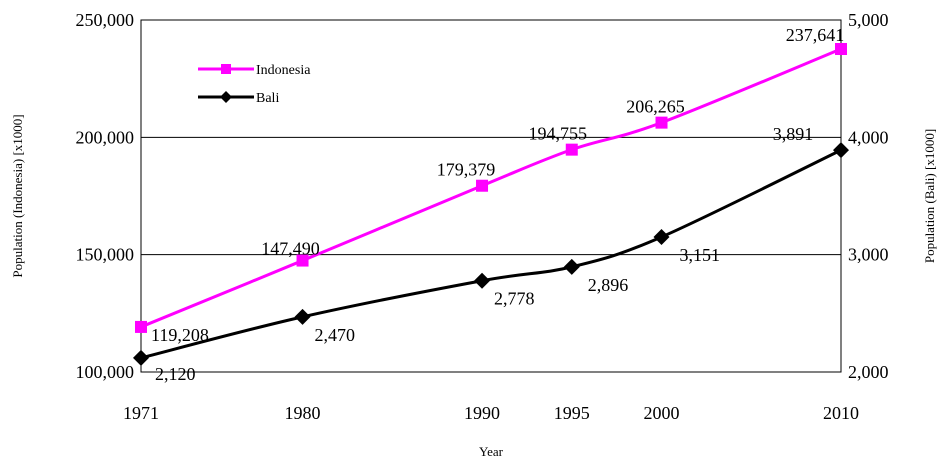  Describe the element at coordinates (254, 70) in the screenshot. I see `legend-item-indonesia: Indonesia` at that location.